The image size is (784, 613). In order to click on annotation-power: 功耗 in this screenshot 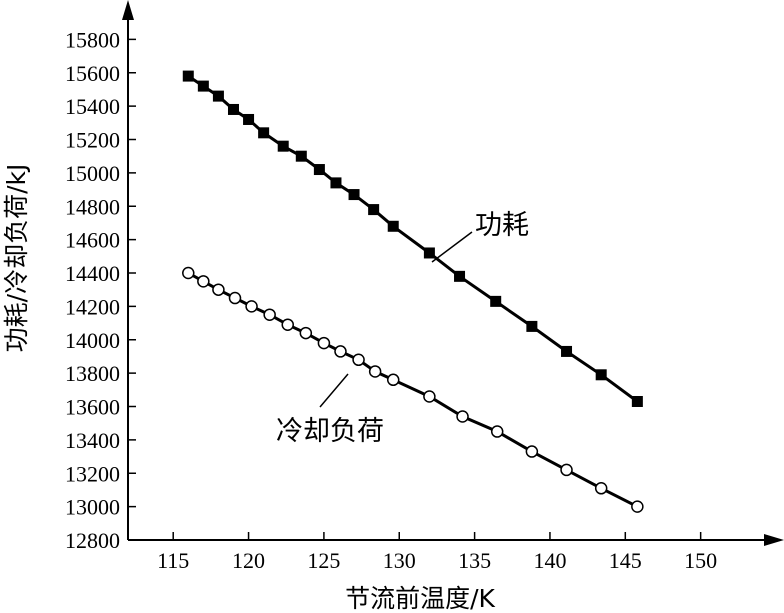, I will do `click(502, 225)`.